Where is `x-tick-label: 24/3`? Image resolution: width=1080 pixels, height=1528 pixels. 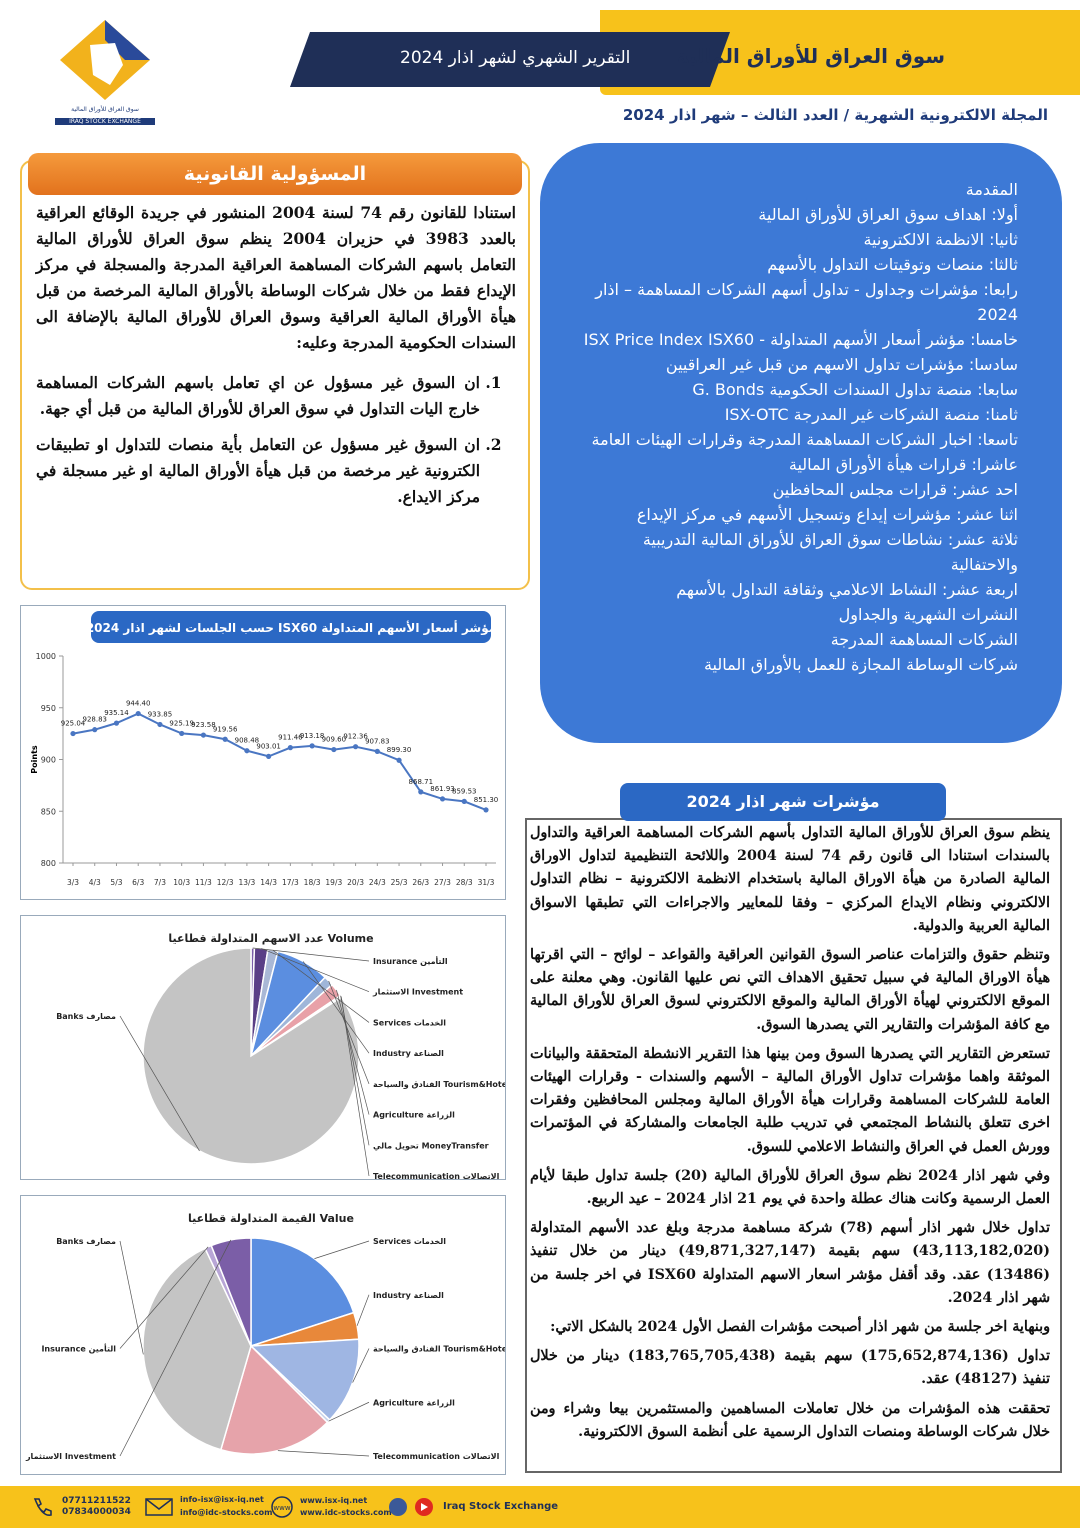
x-tick-label: 24/3 is located at coordinates (377, 882).